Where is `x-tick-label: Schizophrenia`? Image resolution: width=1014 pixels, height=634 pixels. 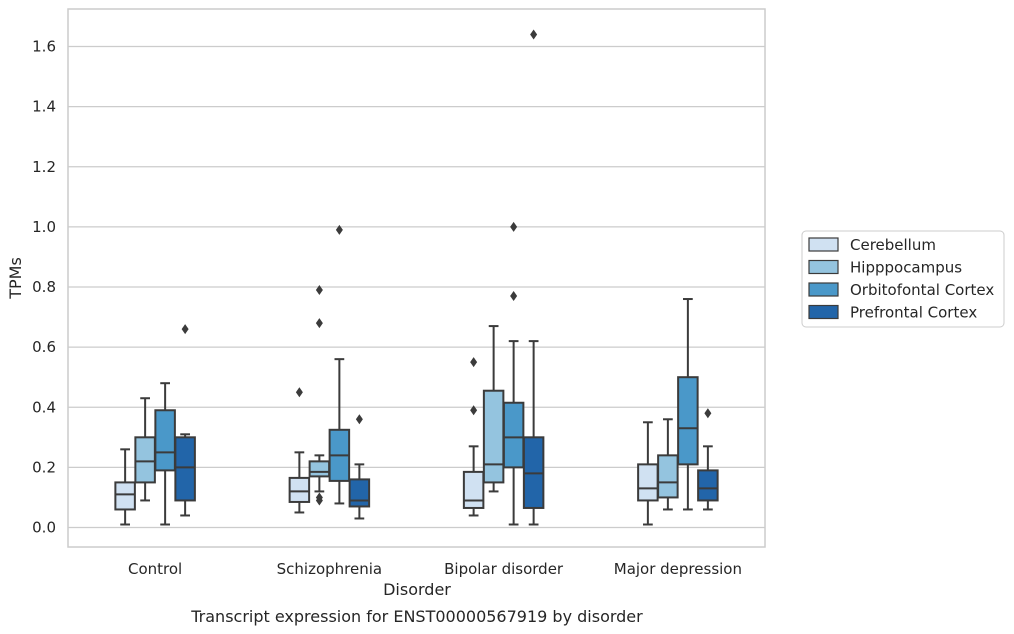
x-tick-label: Schizophrenia is located at coordinates (329, 569).